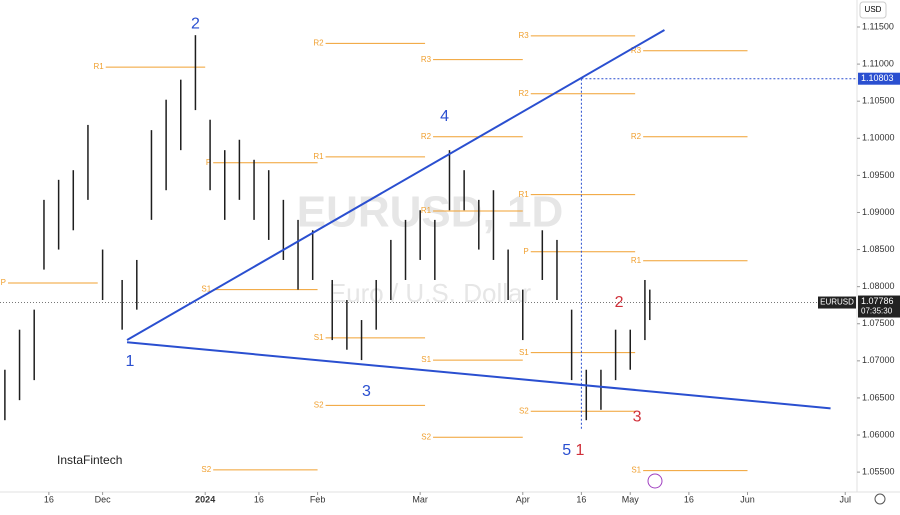 This screenshot has width=900, height=515. I want to click on watermark-symbol: EURUSD, 1D, so click(430, 212).